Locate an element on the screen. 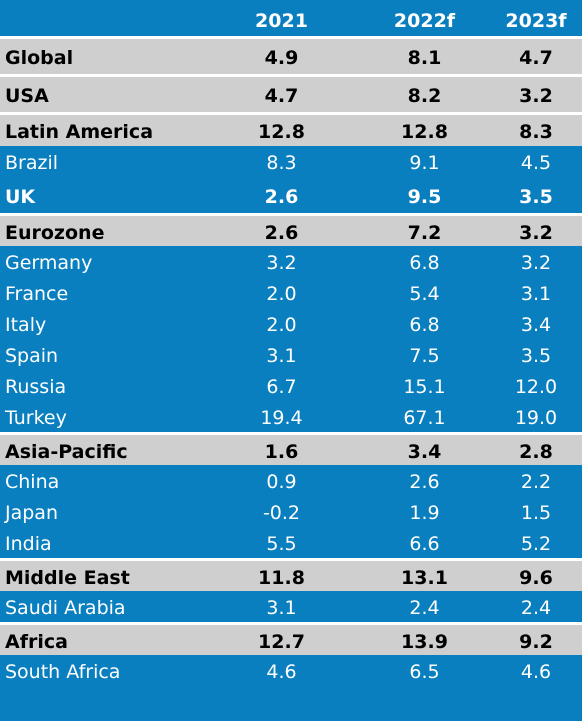 The image size is (582, 721). cell-2023f: 4.7 is located at coordinates (536, 58).